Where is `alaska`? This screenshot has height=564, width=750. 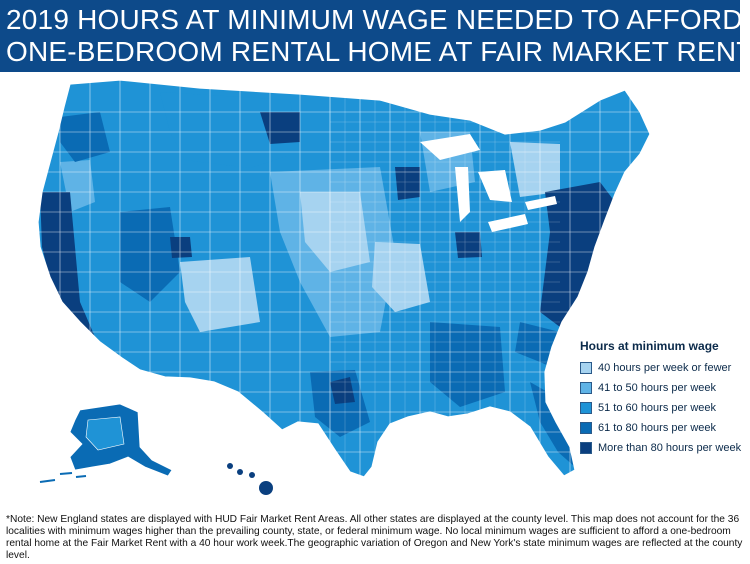 alaska is located at coordinates (106, 443).